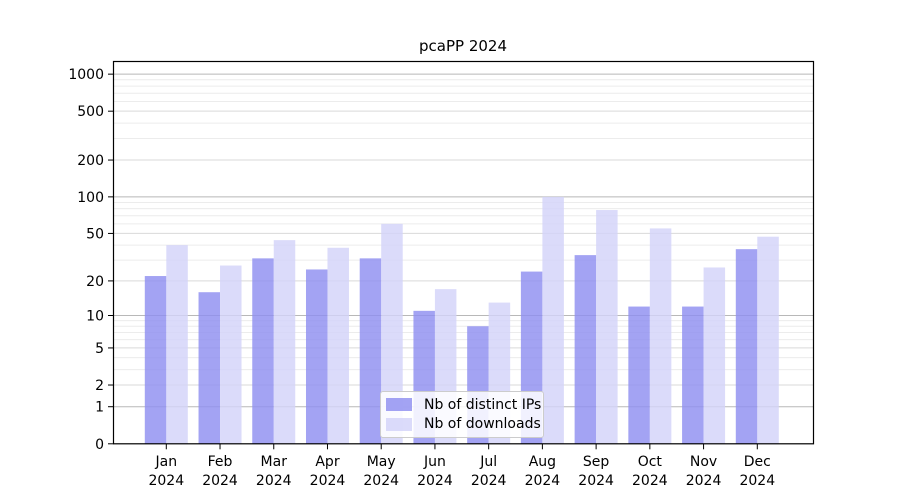  Describe the element at coordinates (95, 234) in the screenshot. I see `y-tick-label: 50` at that location.